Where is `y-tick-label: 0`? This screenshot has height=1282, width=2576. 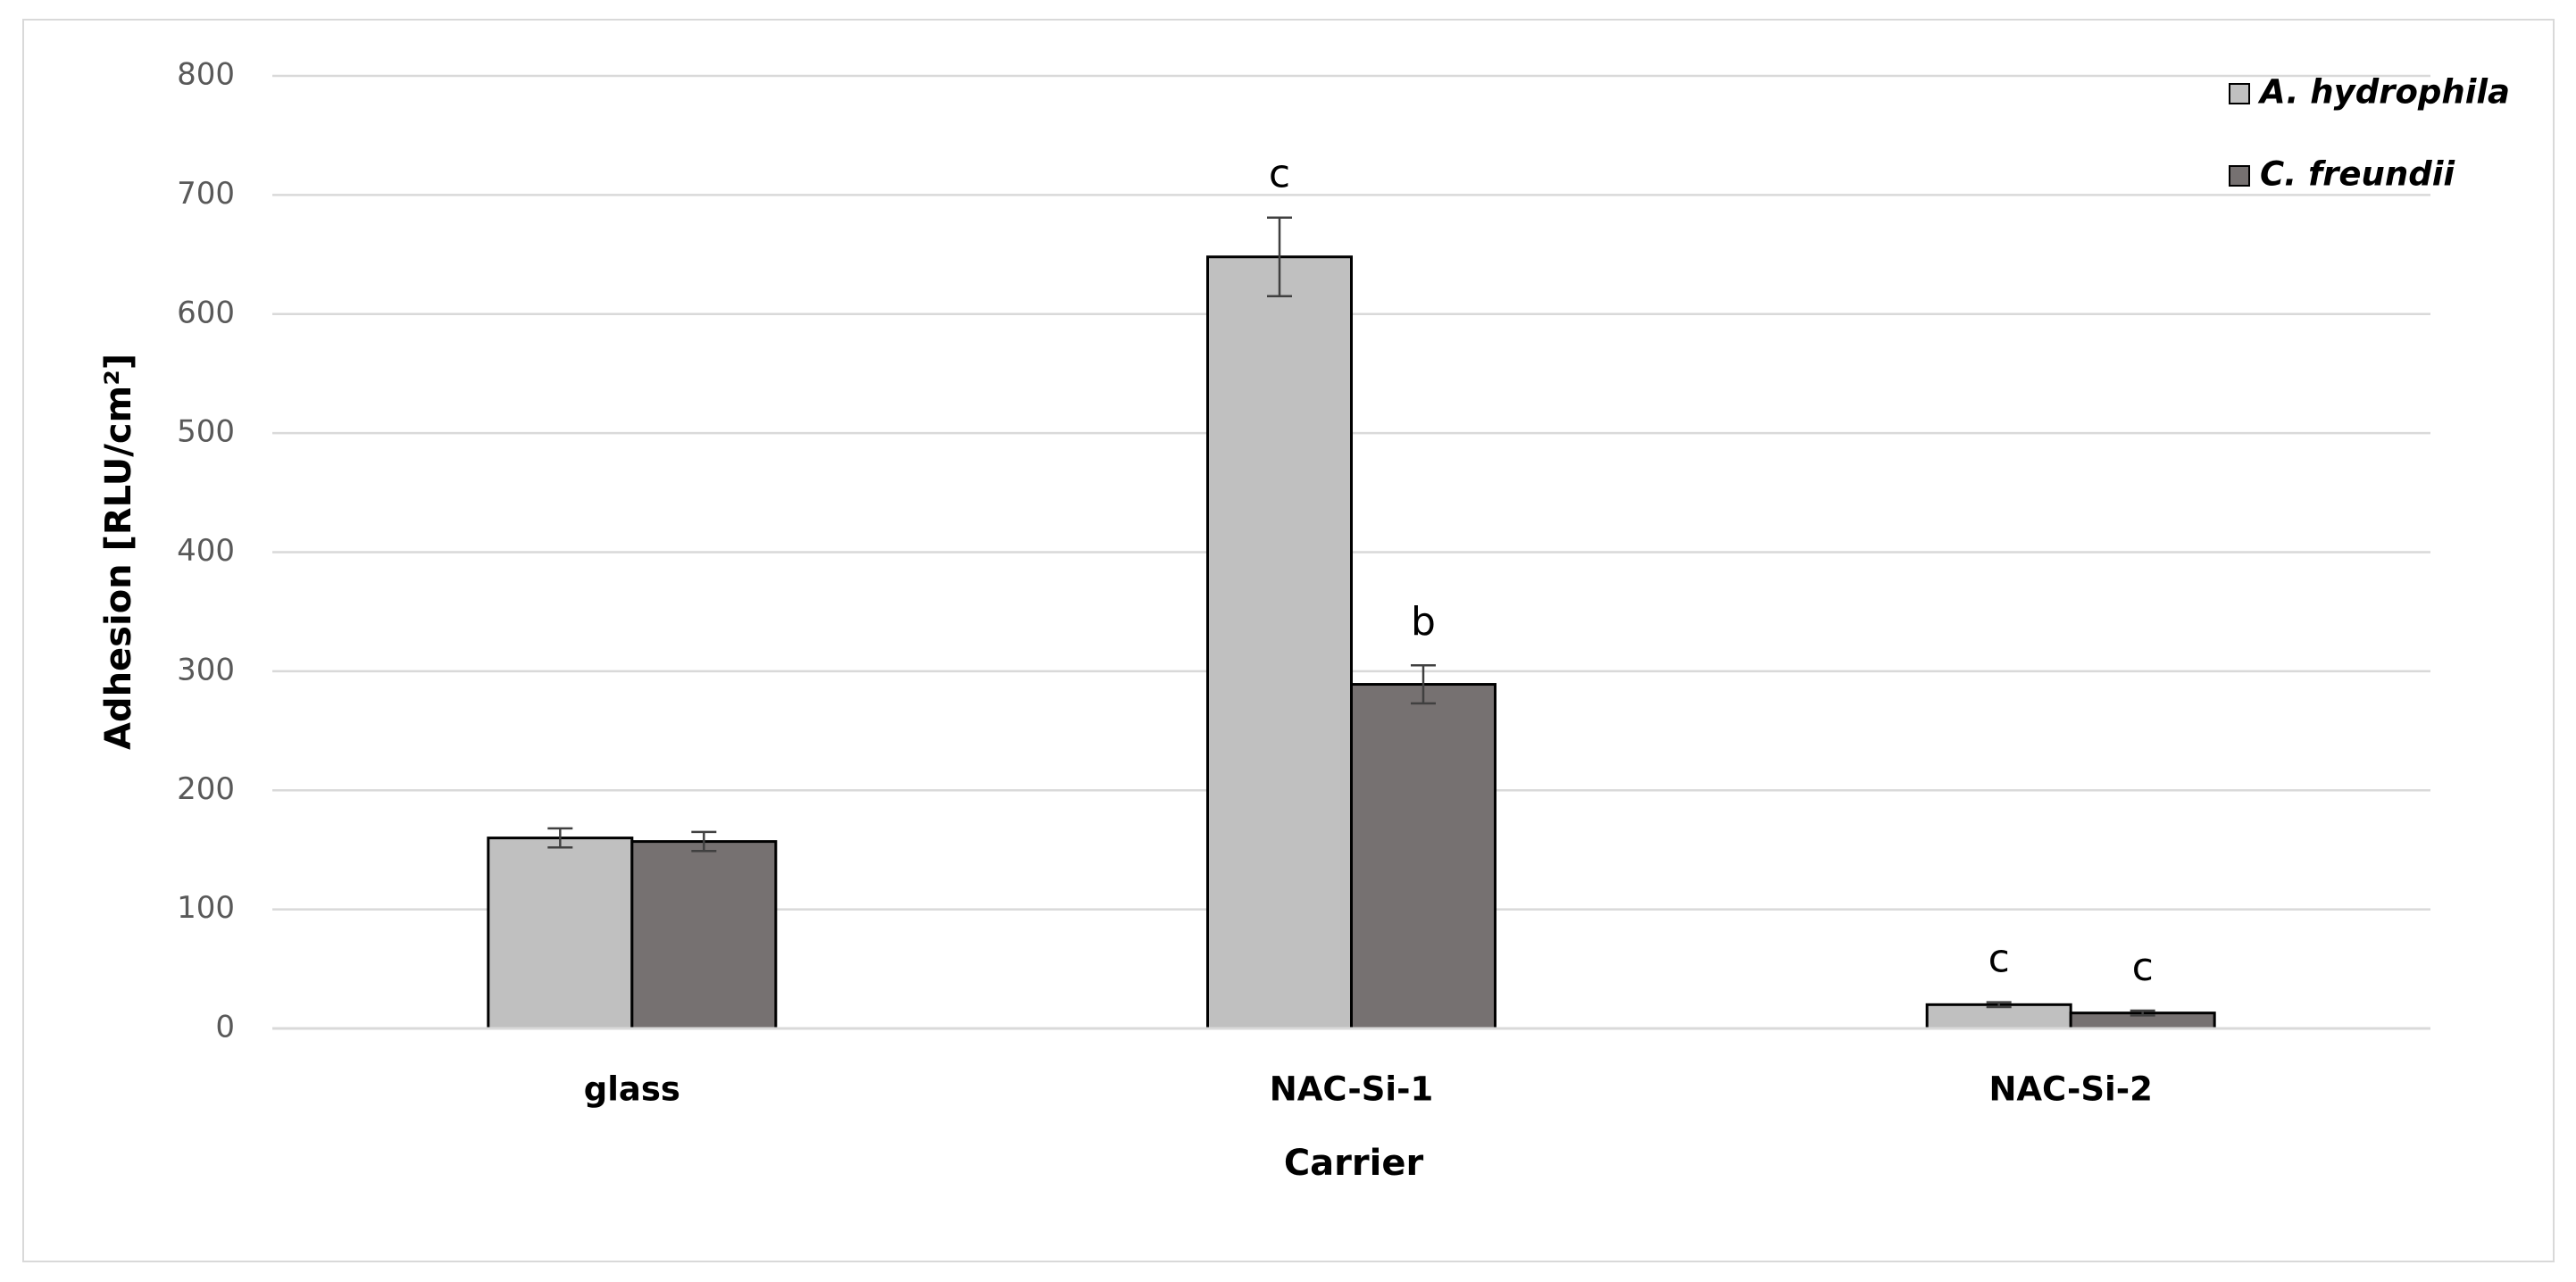
y-tick-label: 0 is located at coordinates (225, 1027).